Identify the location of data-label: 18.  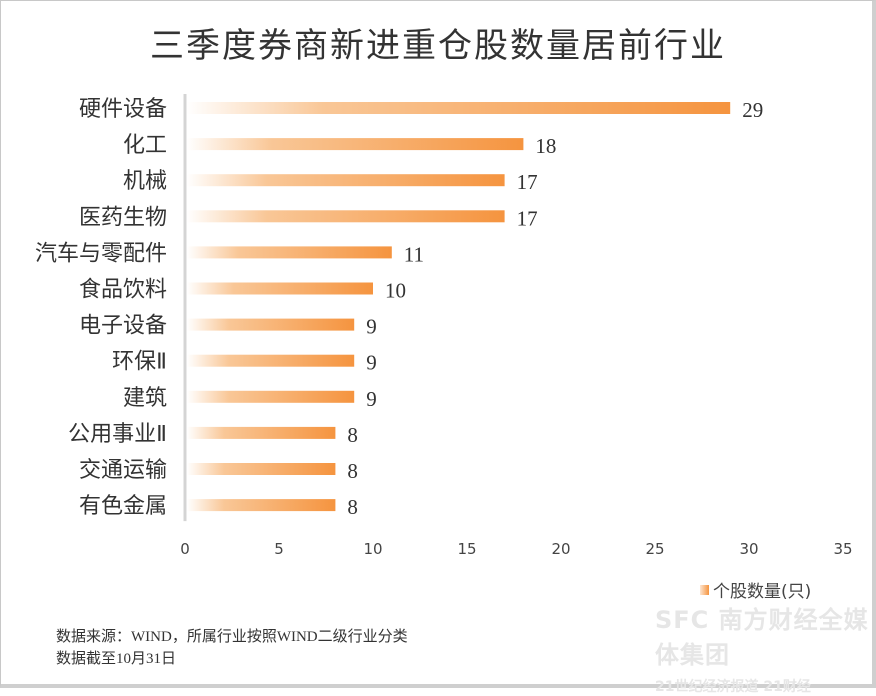
(545, 146).